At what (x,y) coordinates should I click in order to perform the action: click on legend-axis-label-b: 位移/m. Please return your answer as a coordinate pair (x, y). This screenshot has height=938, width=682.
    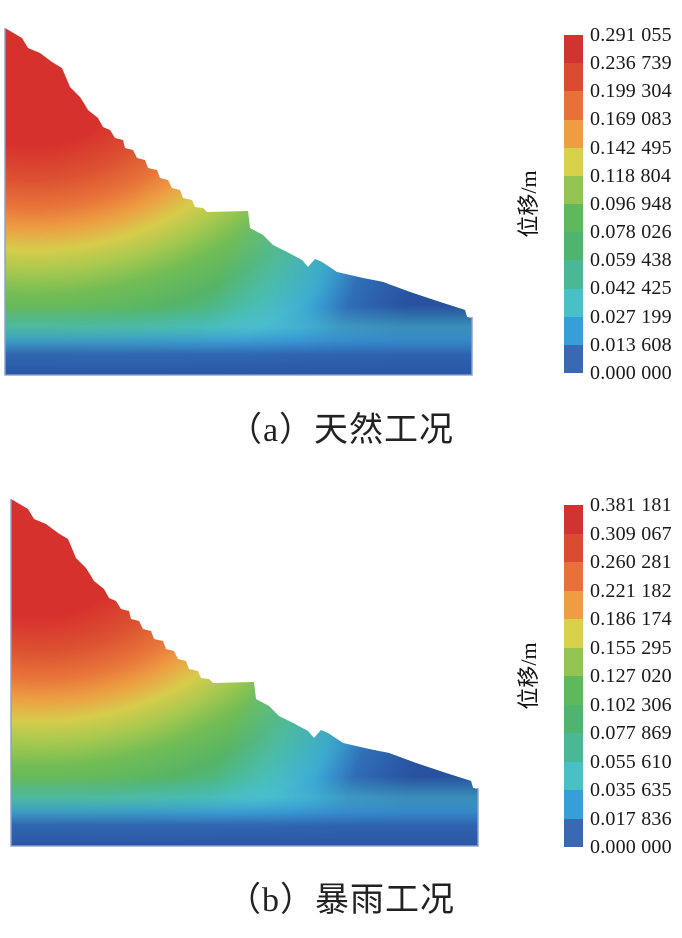
    Looking at the image, I should click on (528, 676).